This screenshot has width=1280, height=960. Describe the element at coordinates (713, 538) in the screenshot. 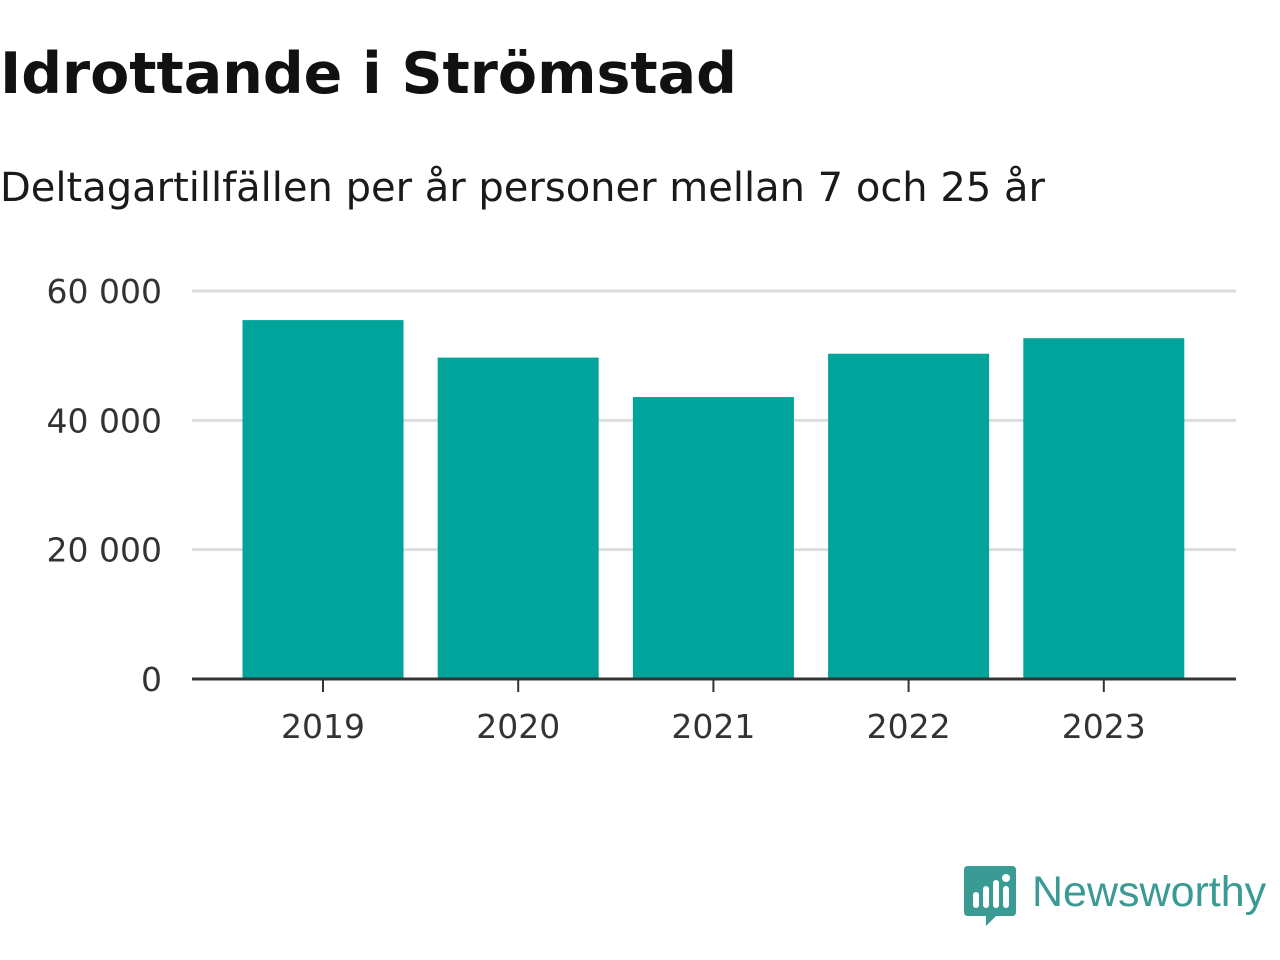

I see `bar-2021` at that location.